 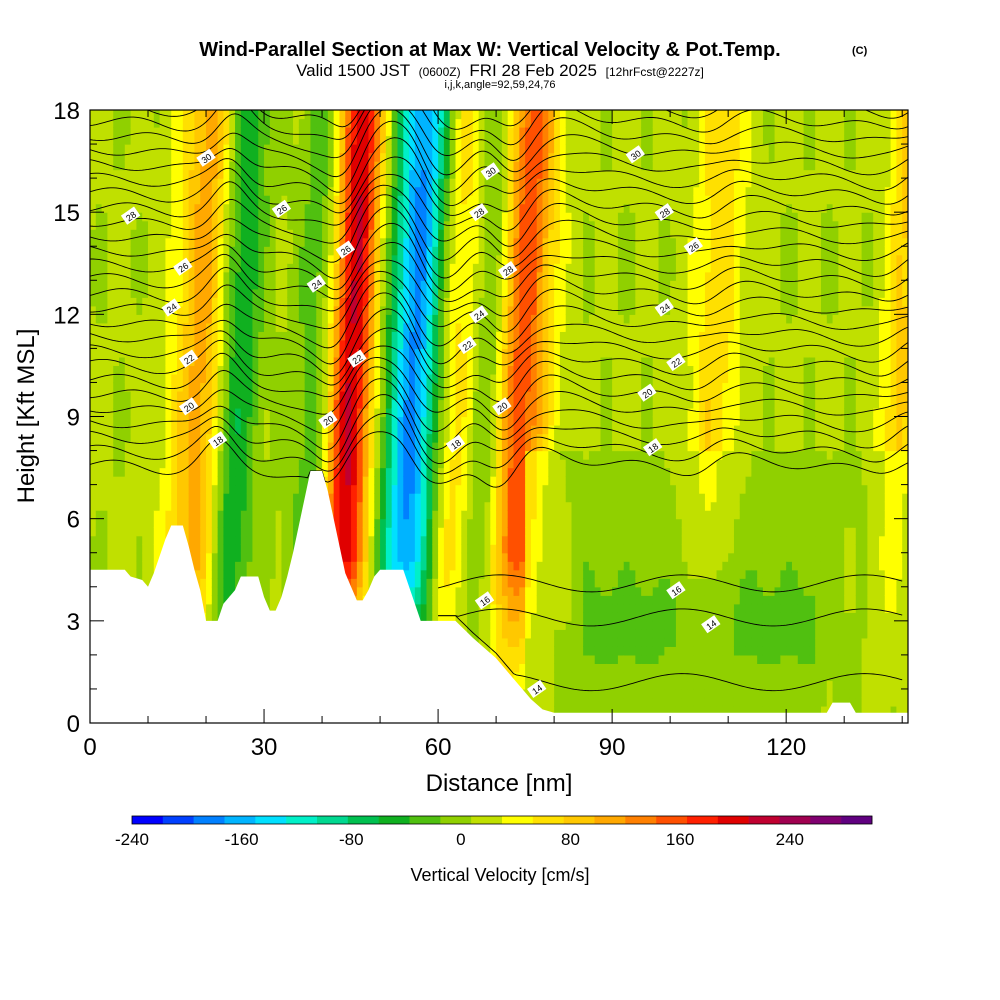 I want to click on valid-date: FRI 28 Feb 2025, so click(x=533, y=70).